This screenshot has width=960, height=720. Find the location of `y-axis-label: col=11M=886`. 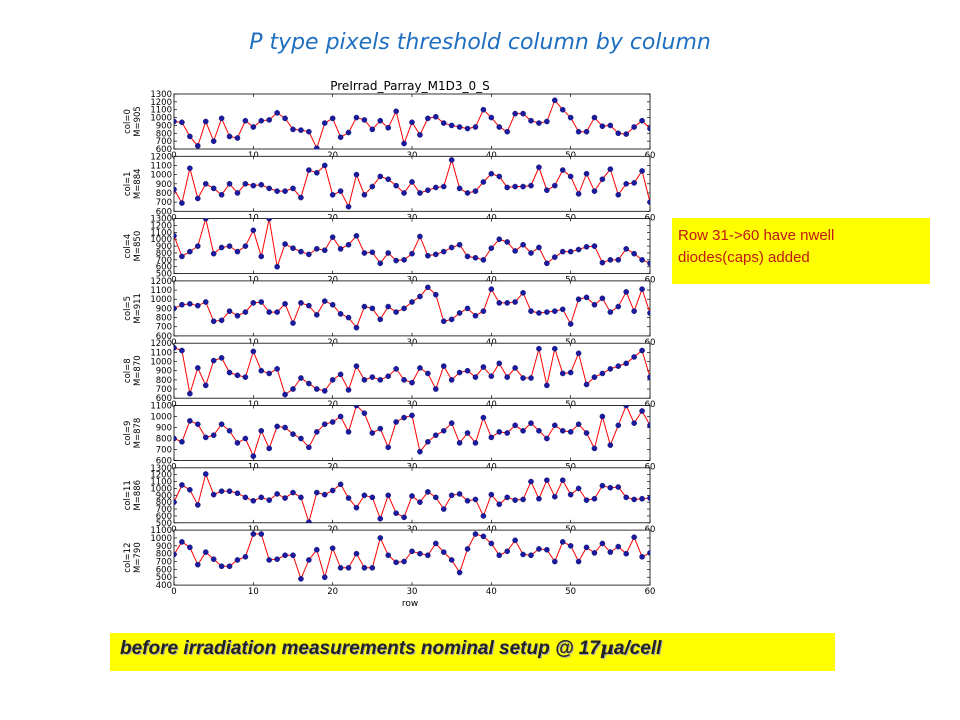

y-axis-label: col=11M=886 is located at coordinates (133, 495).